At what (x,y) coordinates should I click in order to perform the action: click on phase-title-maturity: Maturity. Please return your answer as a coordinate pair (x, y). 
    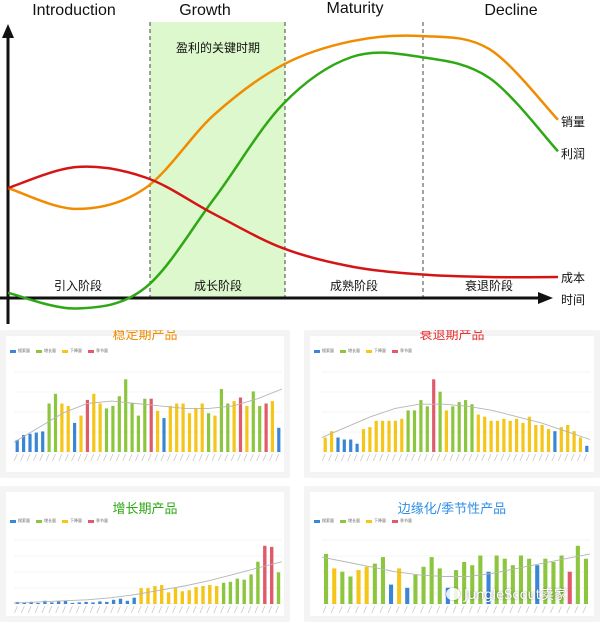
    Looking at the image, I should click on (355, 8).